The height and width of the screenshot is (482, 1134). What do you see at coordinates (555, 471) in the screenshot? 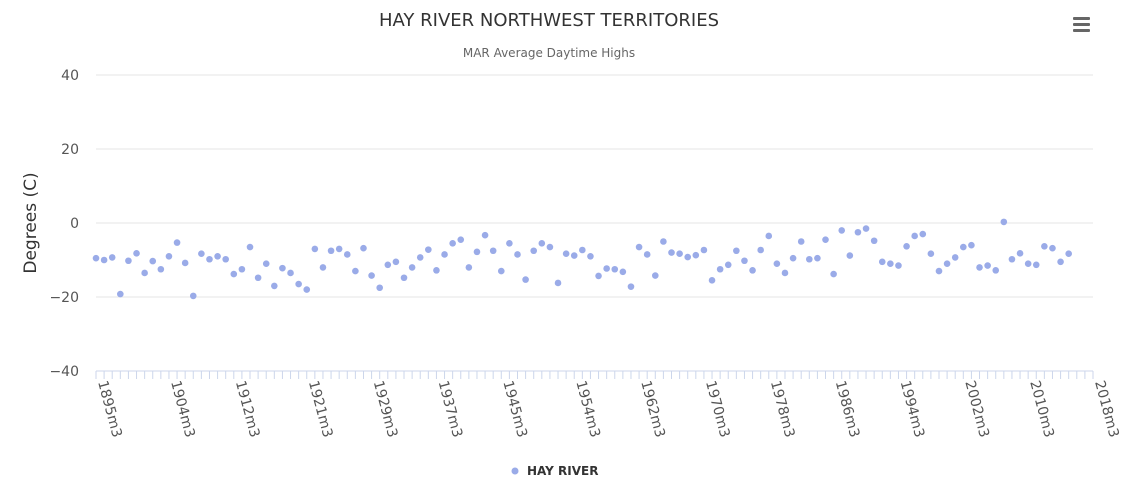
I see `legend-item: HAY RIVER` at bounding box center [555, 471].